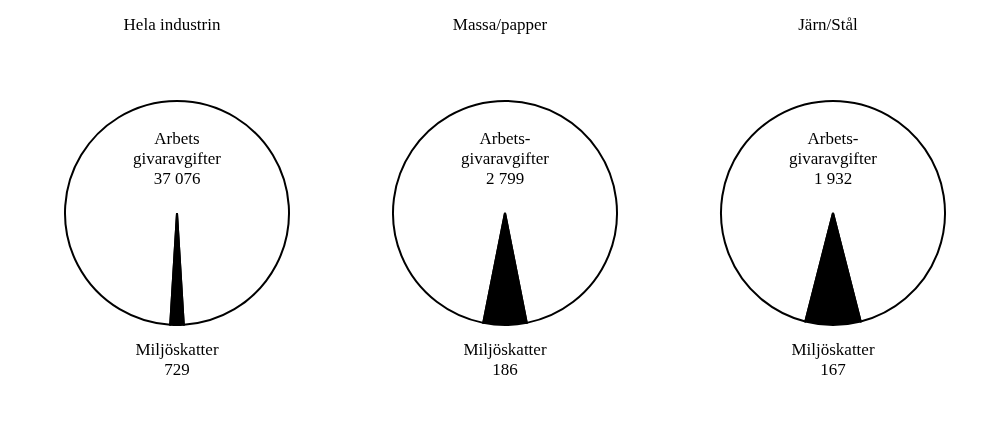 Image resolution: width=1002 pixels, height=424 pixels. Describe the element at coordinates (177, 178) in the screenshot. I see `data-label: 37 076` at that location.